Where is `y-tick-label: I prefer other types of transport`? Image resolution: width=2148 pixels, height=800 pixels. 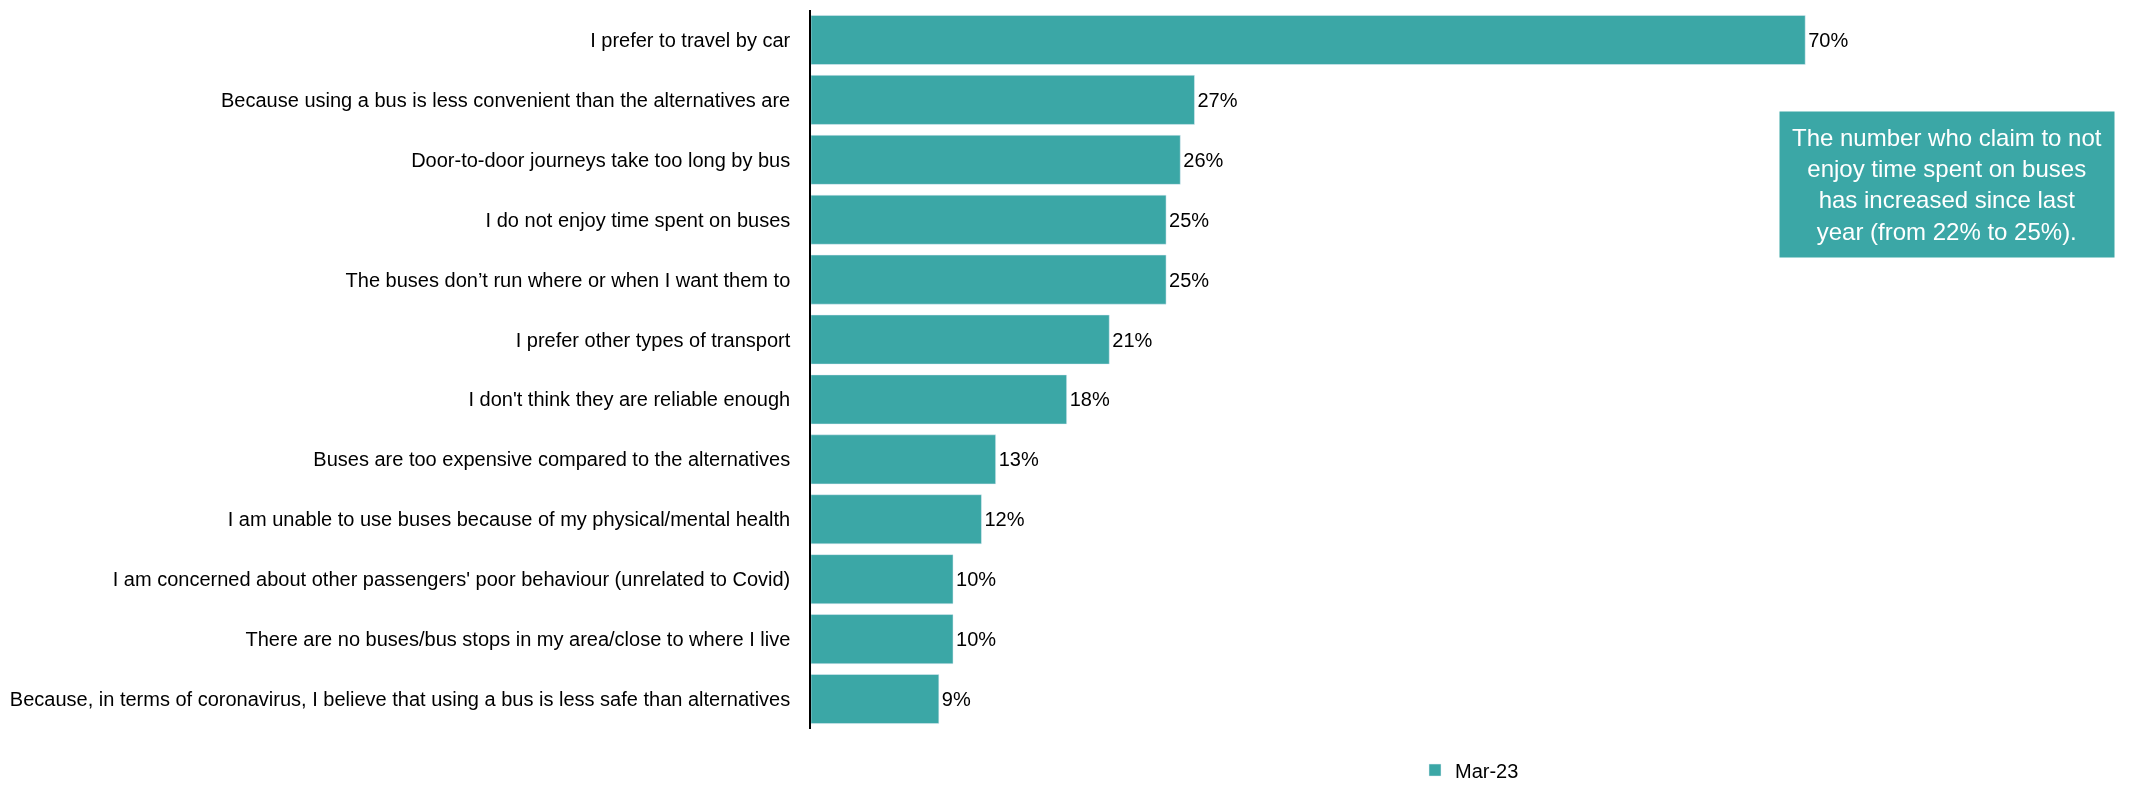 y-tick-label: I prefer other types of transport is located at coordinates (653, 339).